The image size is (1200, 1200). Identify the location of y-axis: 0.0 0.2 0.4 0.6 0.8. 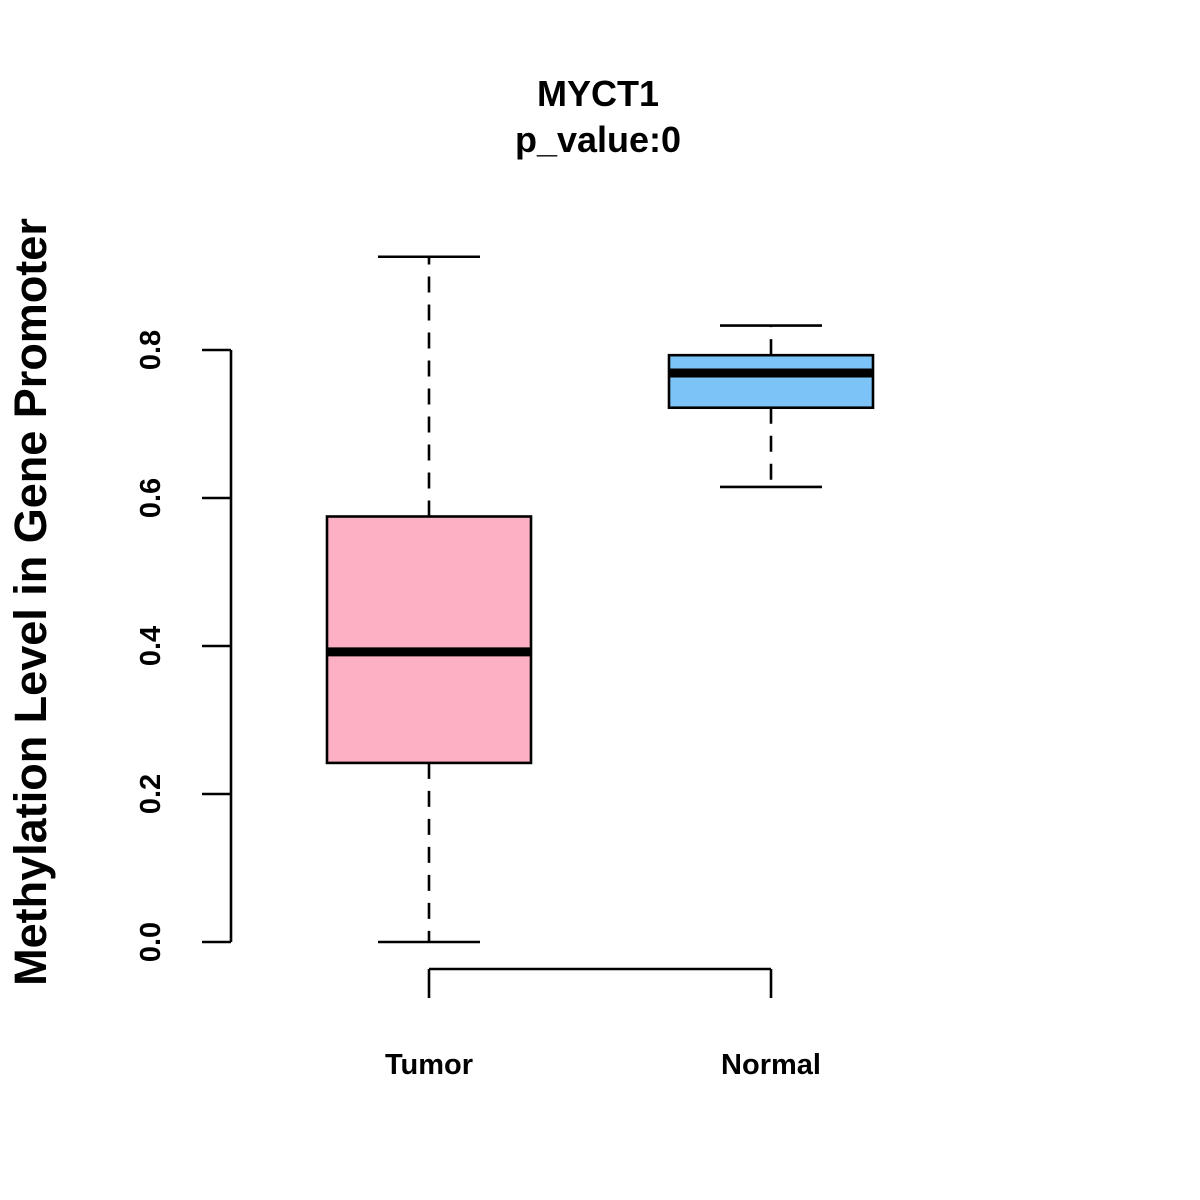
(184, 646).